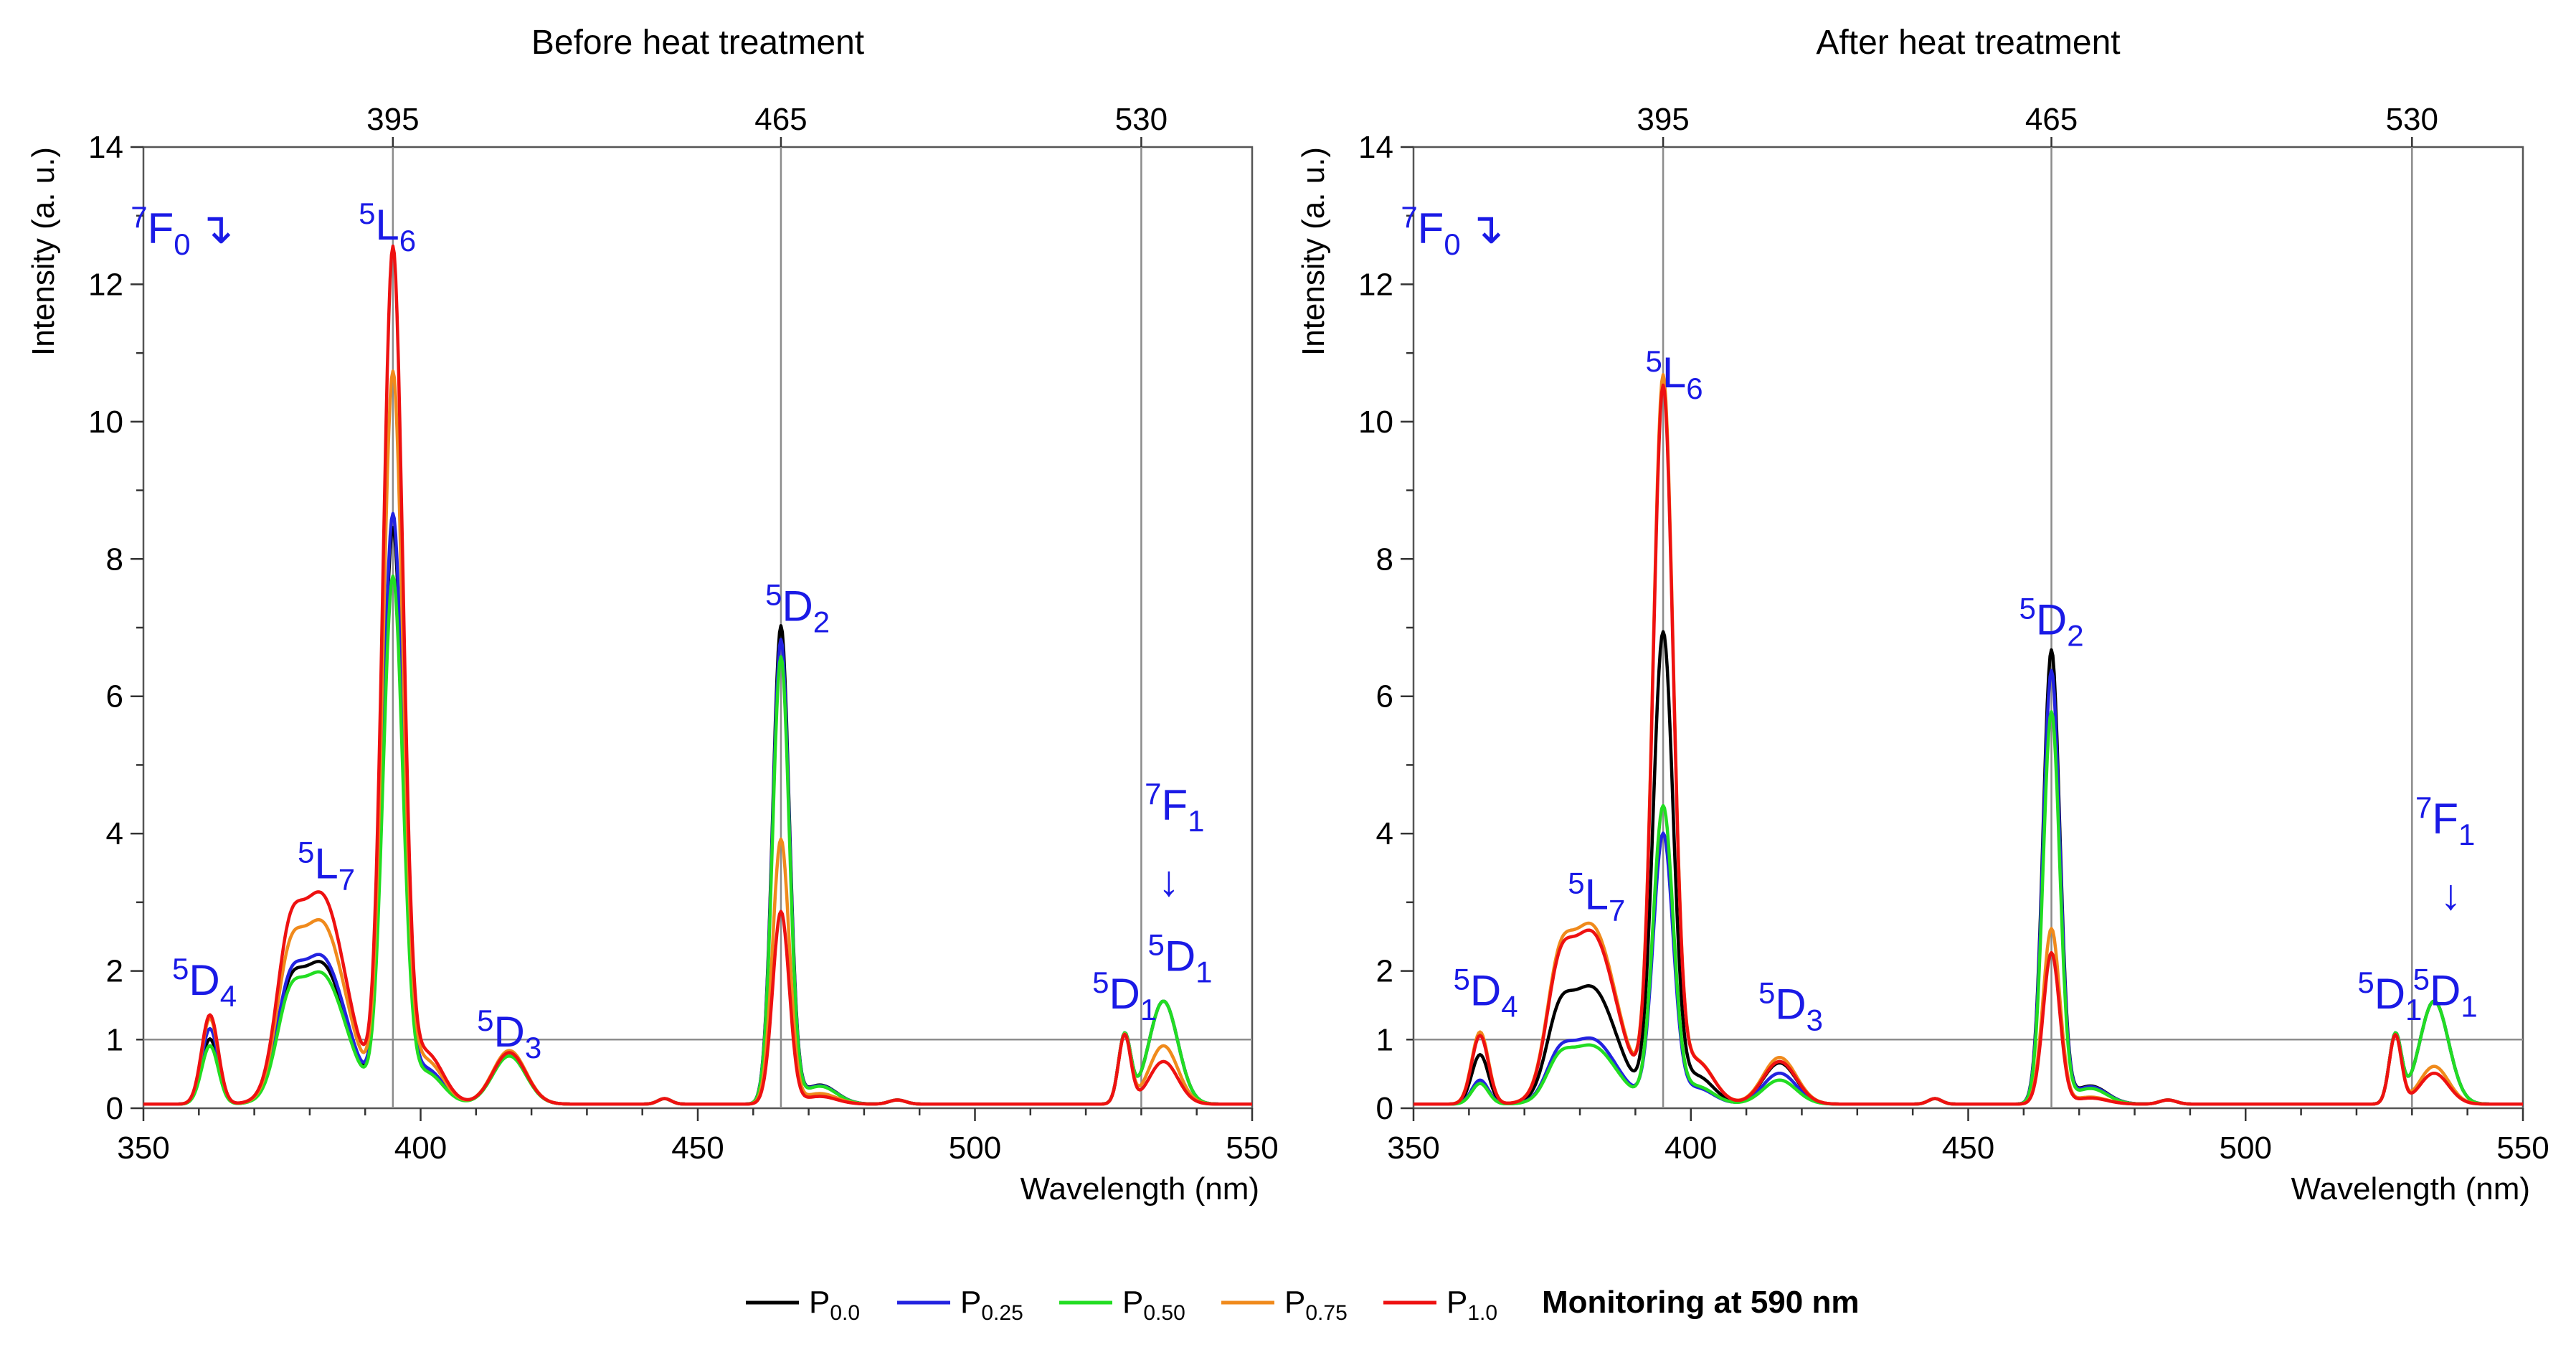  What do you see at coordinates (143, 1148) in the screenshot?
I see `x-tick-label: 350` at bounding box center [143, 1148].